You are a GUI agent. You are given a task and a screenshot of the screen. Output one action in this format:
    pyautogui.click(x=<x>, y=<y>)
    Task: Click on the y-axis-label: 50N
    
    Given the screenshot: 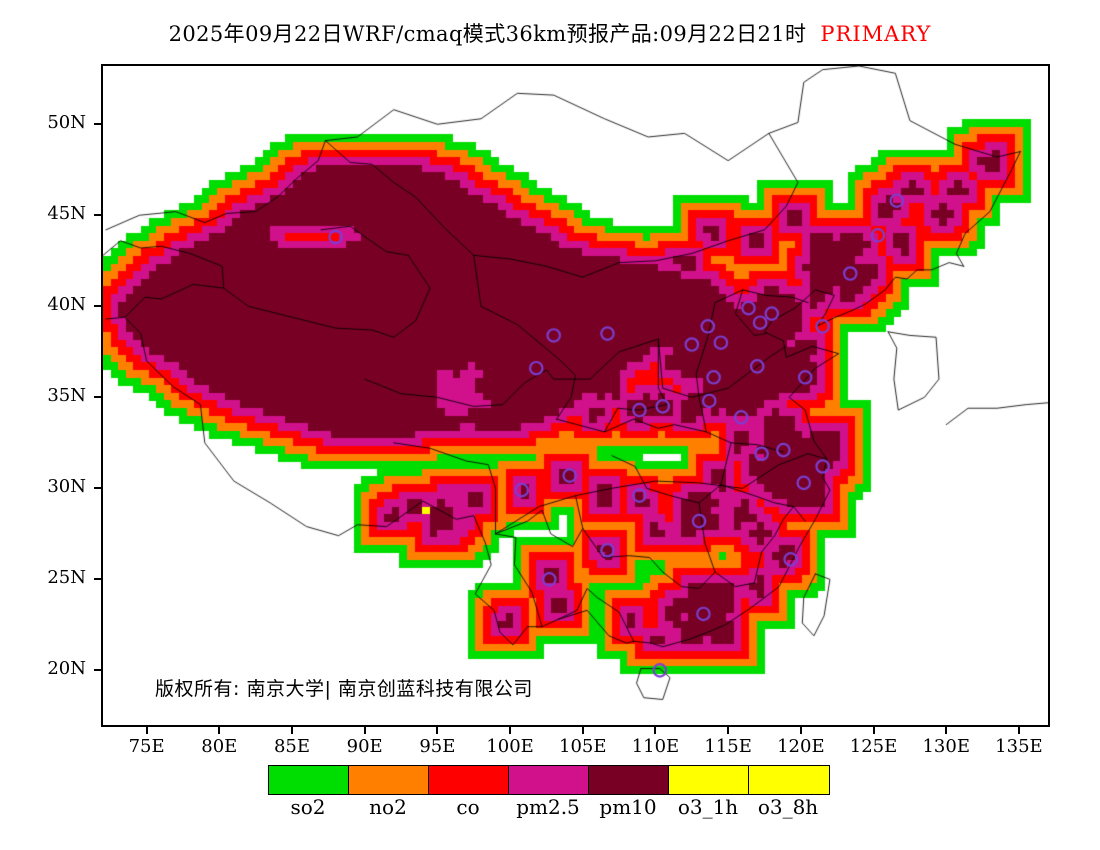 What is the action you would take?
    pyautogui.click(x=66, y=123)
    